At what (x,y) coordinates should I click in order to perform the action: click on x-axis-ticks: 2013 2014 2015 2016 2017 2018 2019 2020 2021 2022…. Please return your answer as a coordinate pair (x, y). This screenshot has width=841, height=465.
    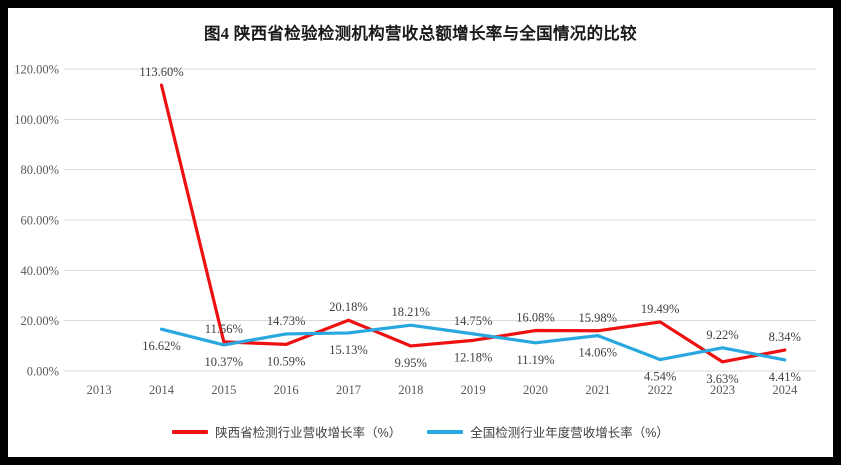
    Looking at the image, I should click on (442, 390).